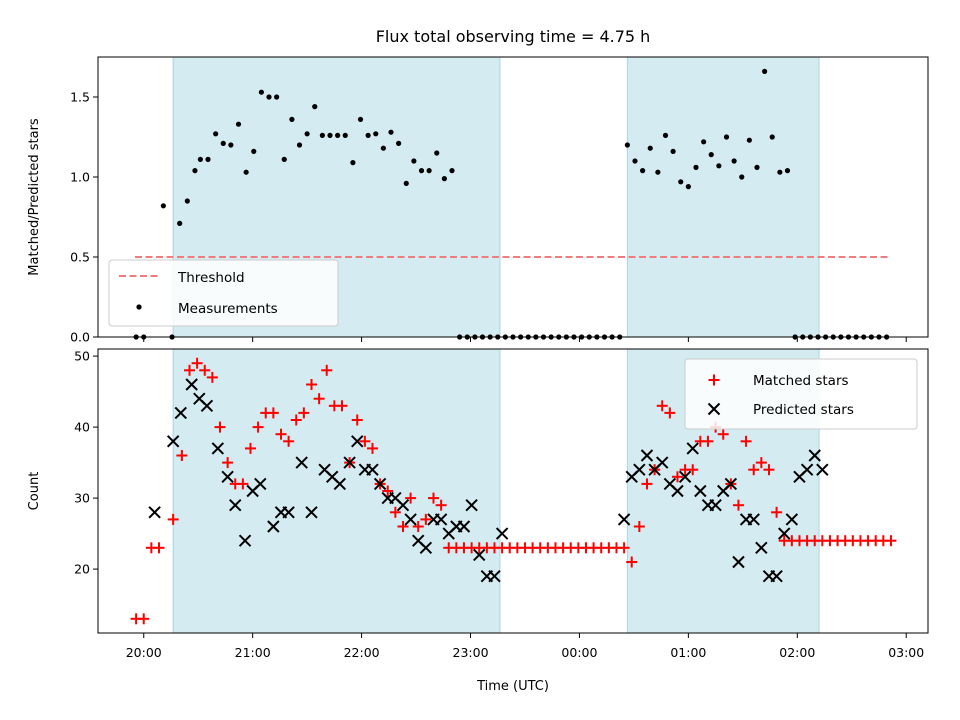 Image resolution: width=960 pixels, height=720 pixels. Describe the element at coordinates (801, 394) in the screenshot. I see `count-legend: Matched stars Predicted stars` at that location.